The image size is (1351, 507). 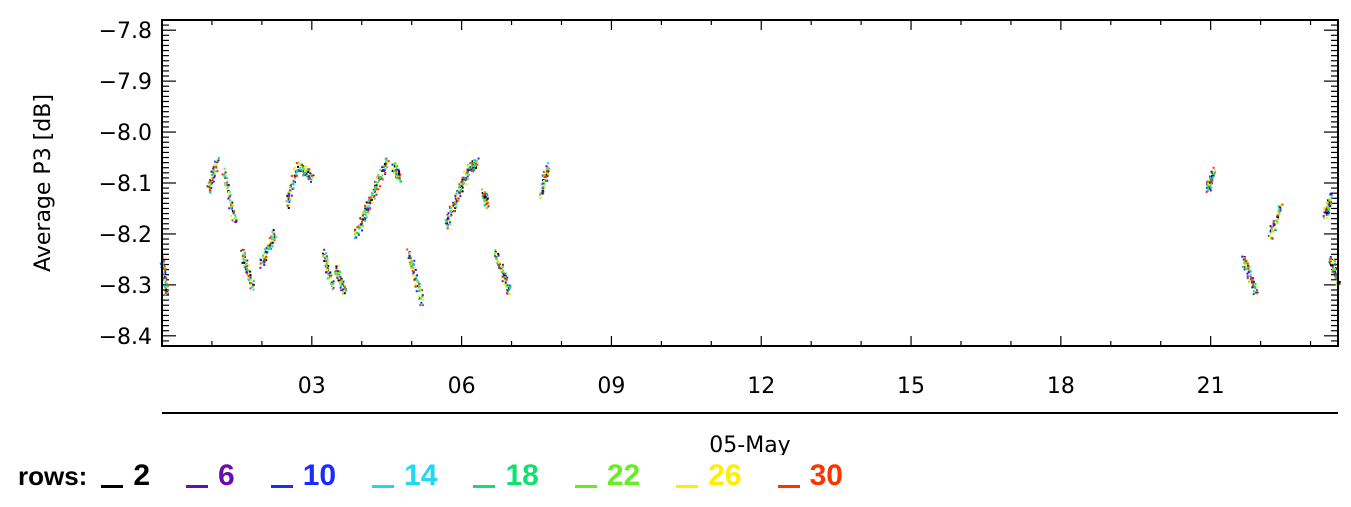 What do you see at coordinates (687, 486) in the screenshot?
I see `legend-swatch` at bounding box center [687, 486].